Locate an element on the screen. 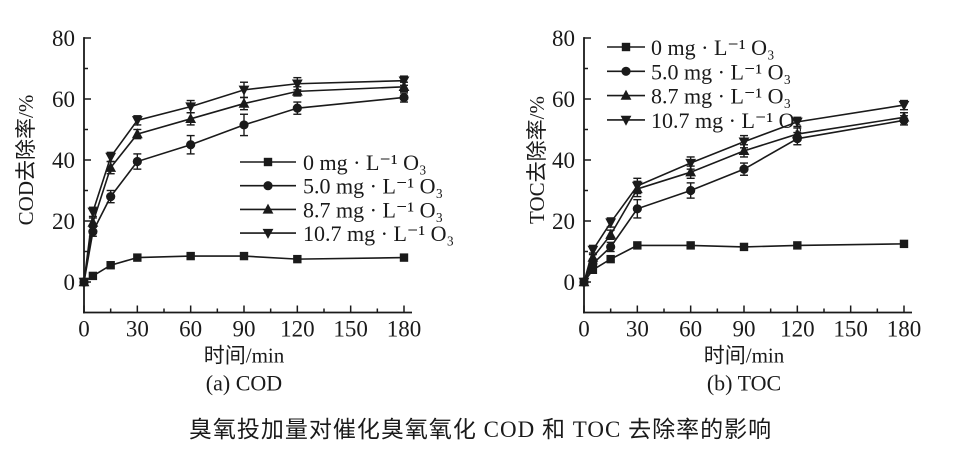 The image size is (961, 452). legend-label: 8.7 mg · L⁻¹ O₃ is located at coordinates (721, 96).